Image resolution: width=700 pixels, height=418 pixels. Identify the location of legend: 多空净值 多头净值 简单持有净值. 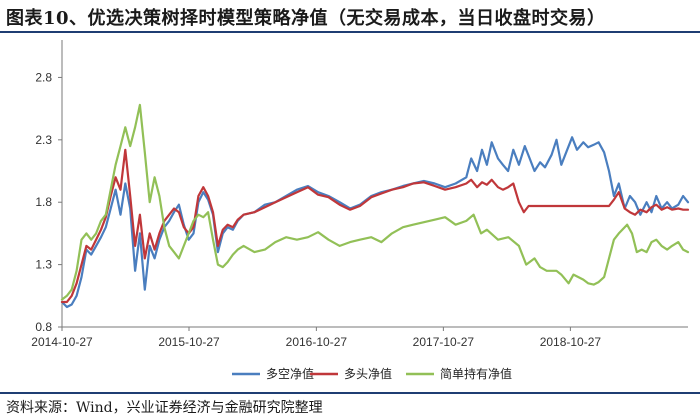
(372, 373).